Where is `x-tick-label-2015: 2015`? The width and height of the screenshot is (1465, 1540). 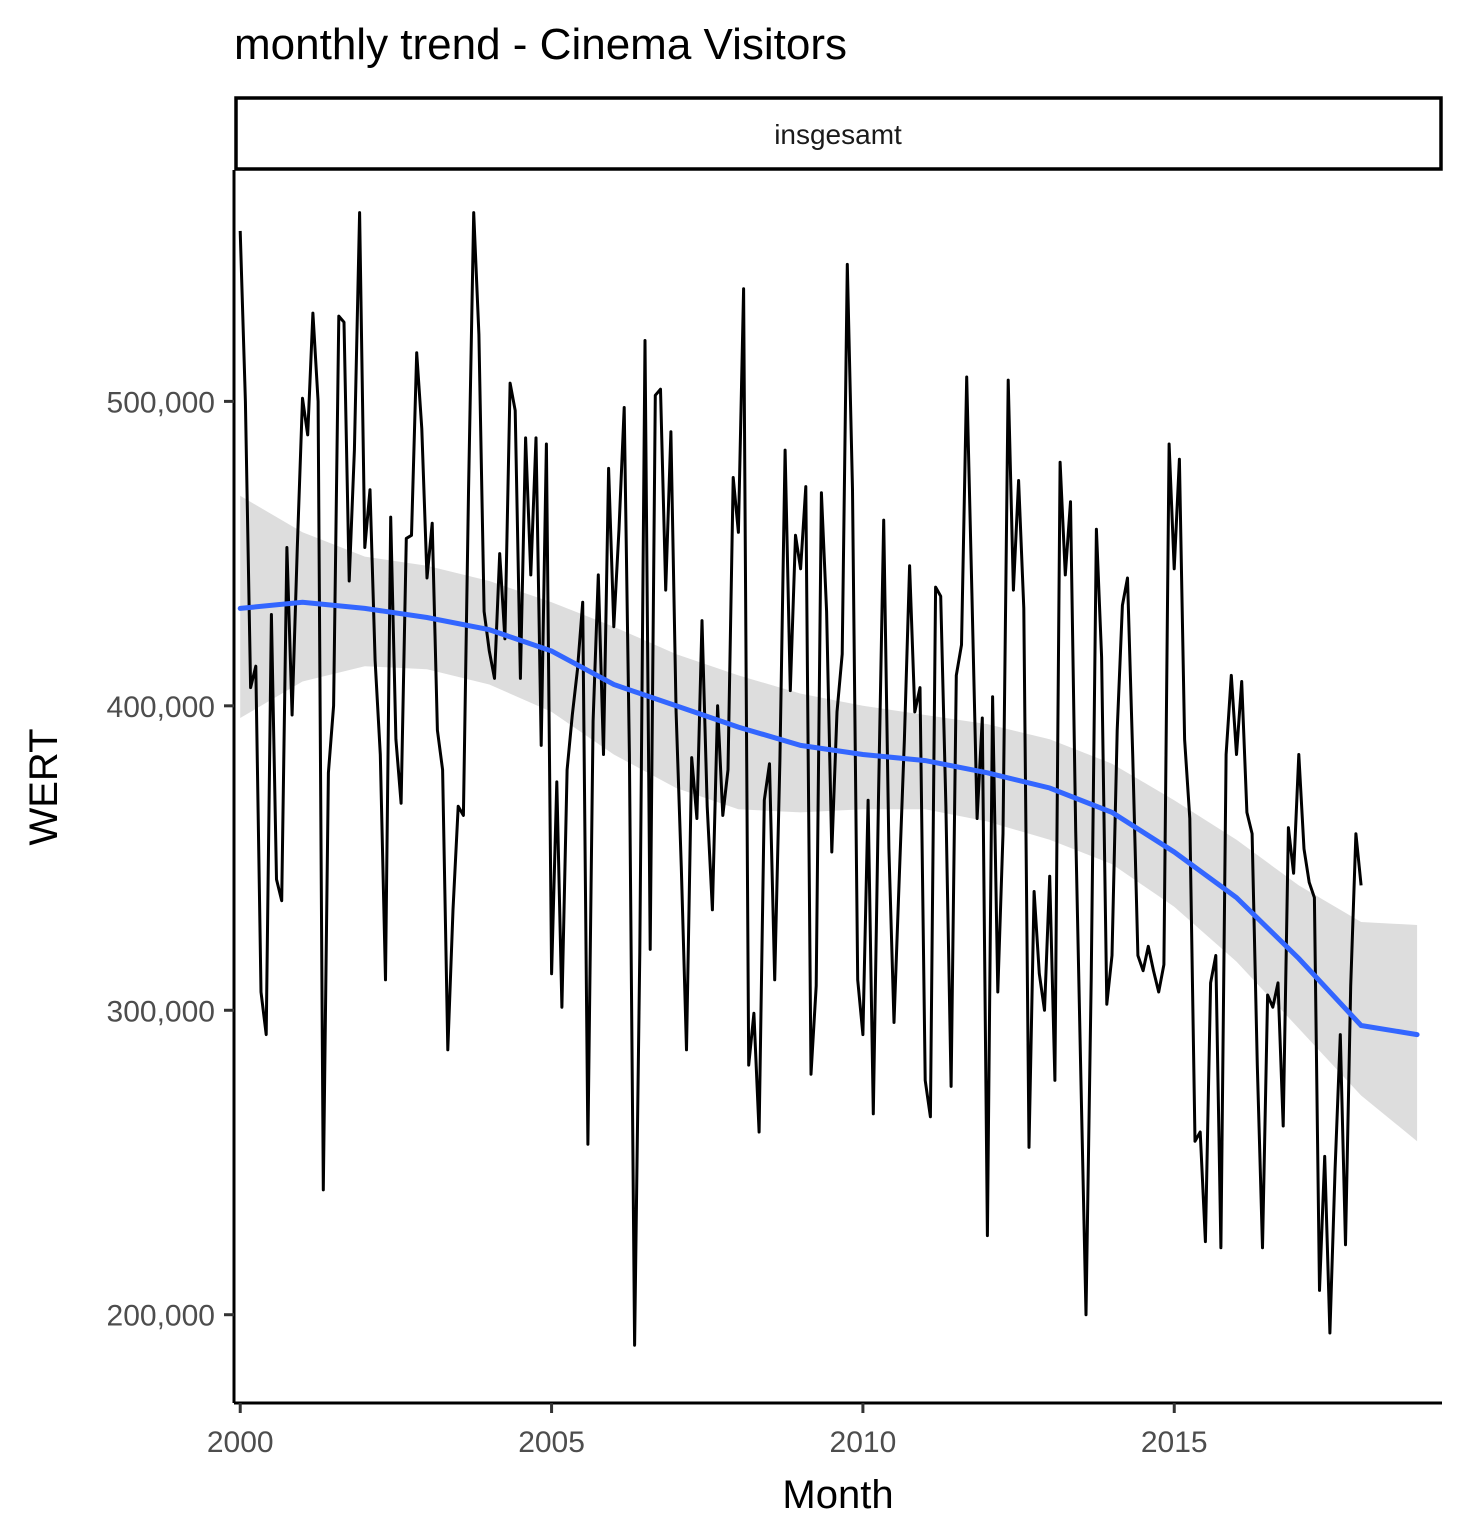
x-tick-label-2015: 2015 is located at coordinates (1174, 1442).